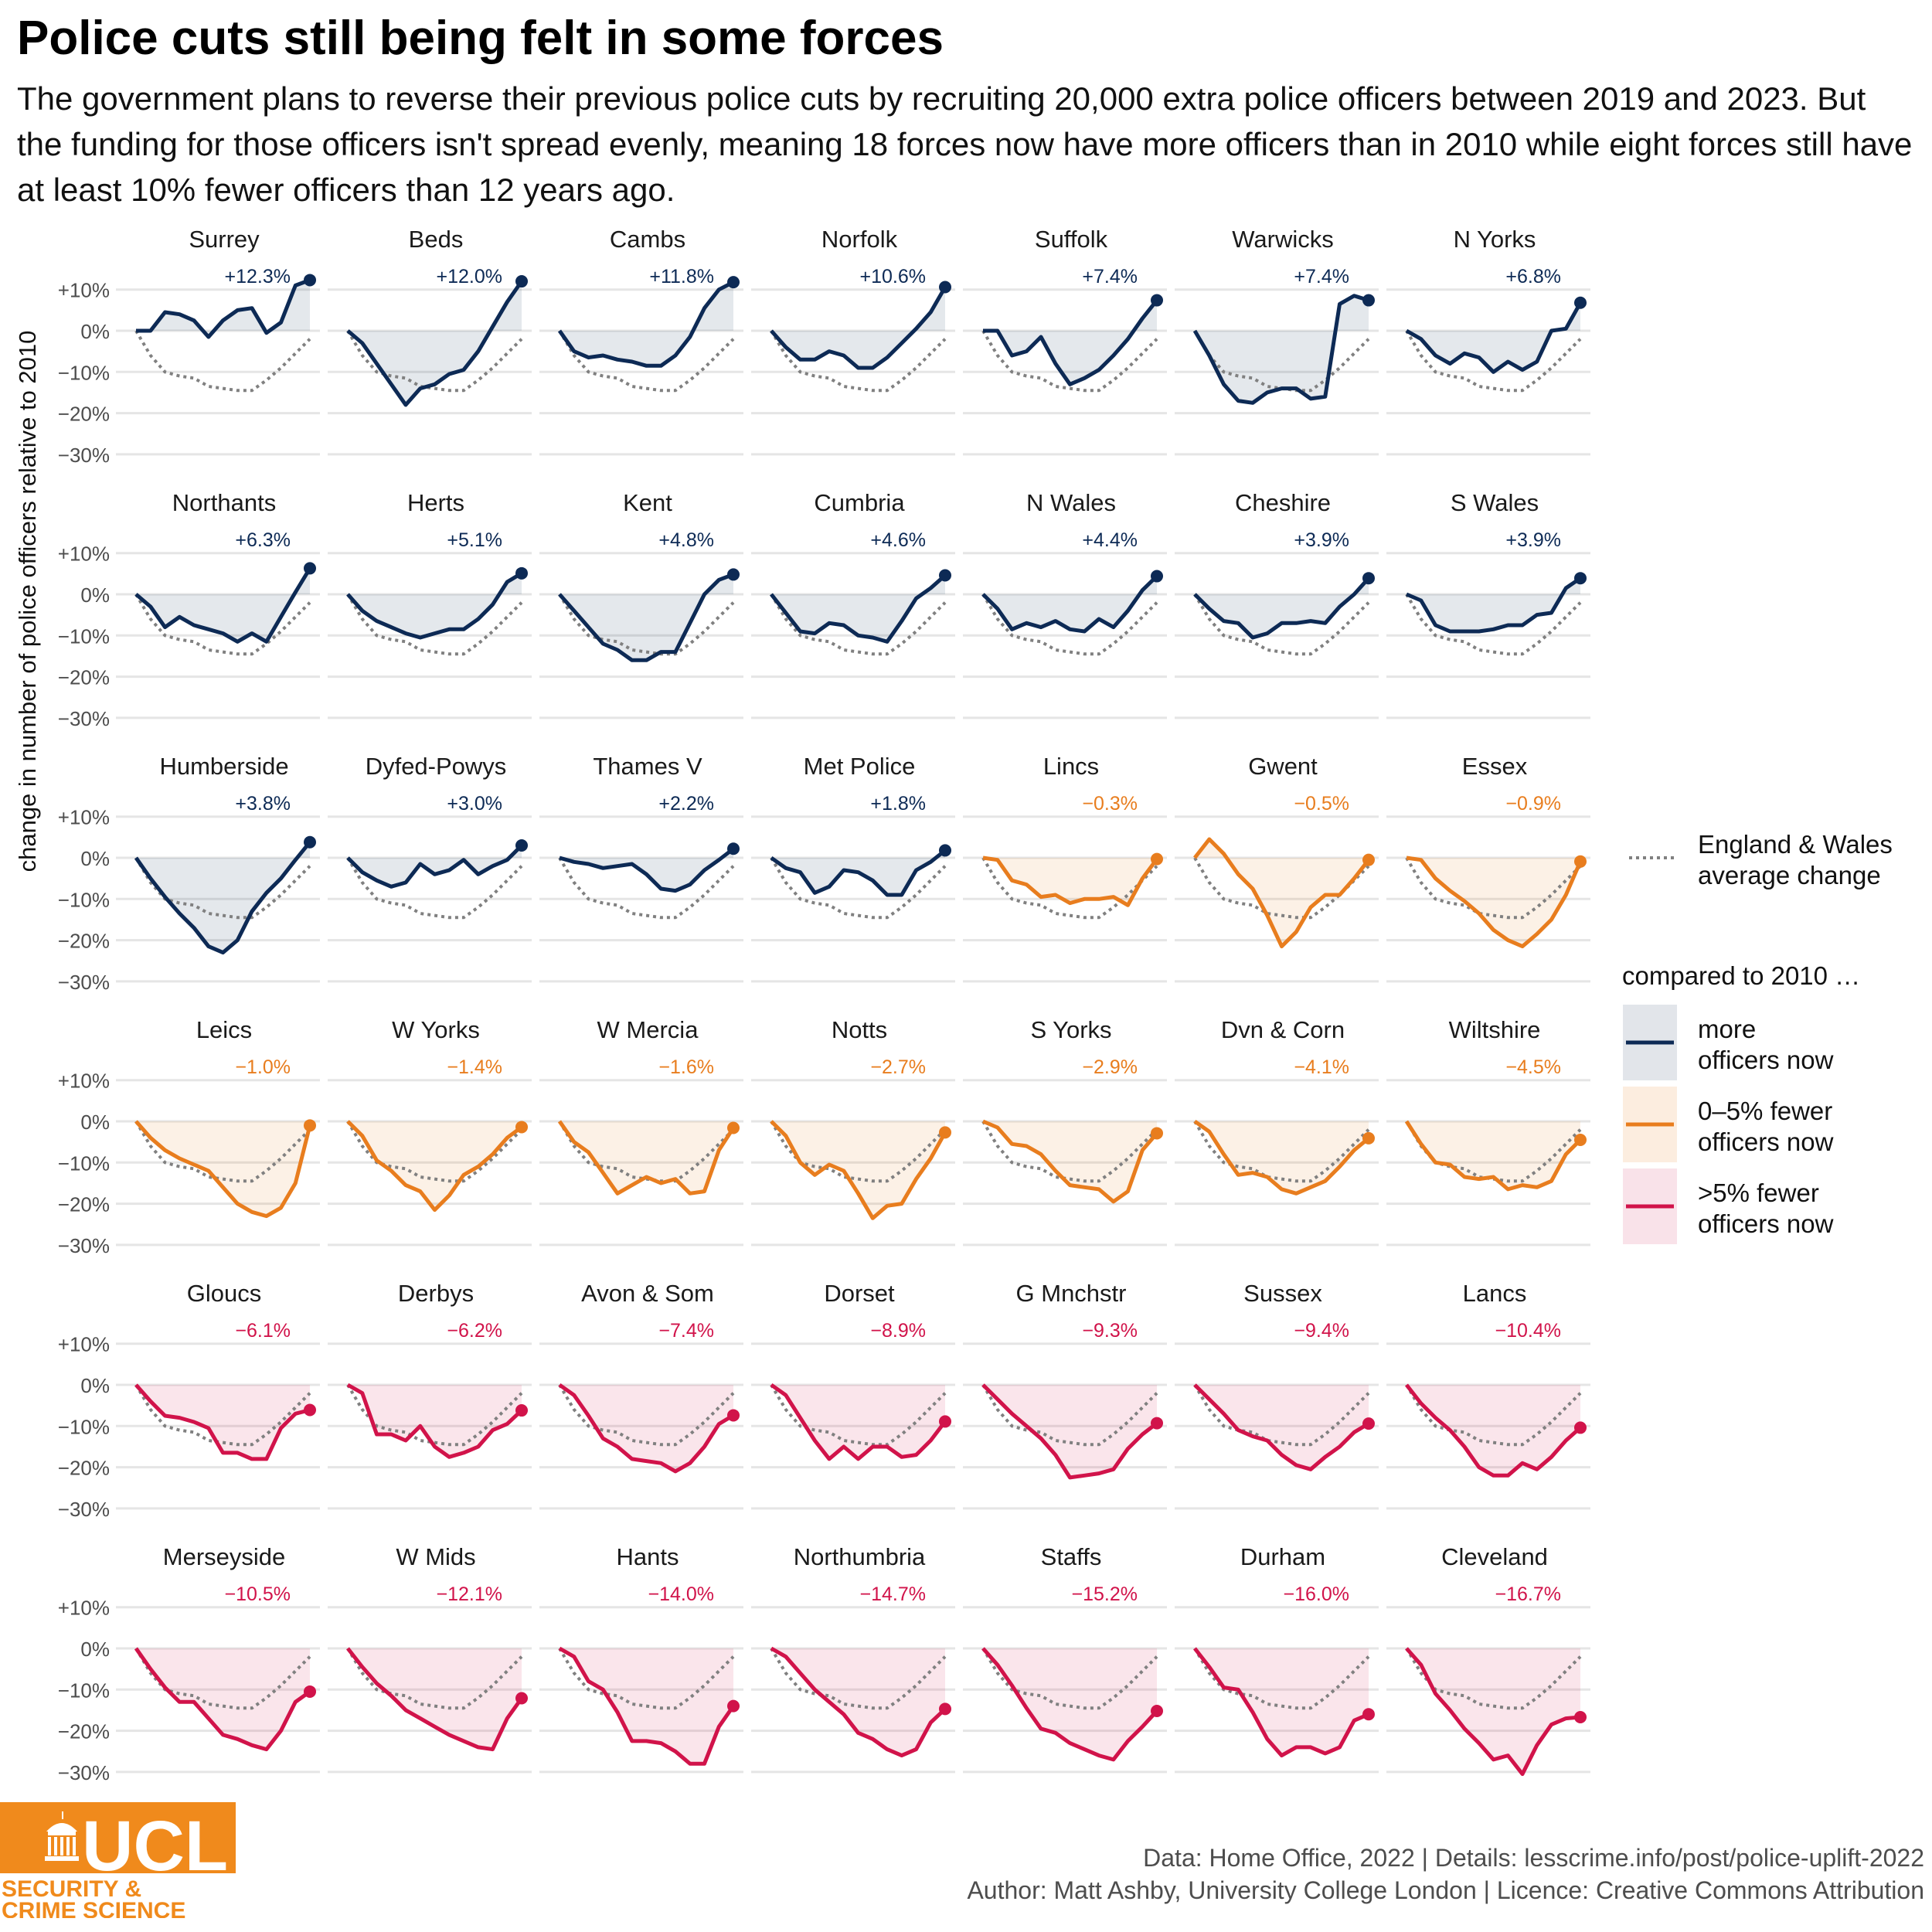 This screenshot has width=1932, height=1932. I want to click on value-label: −2.7%, so click(898, 1067).